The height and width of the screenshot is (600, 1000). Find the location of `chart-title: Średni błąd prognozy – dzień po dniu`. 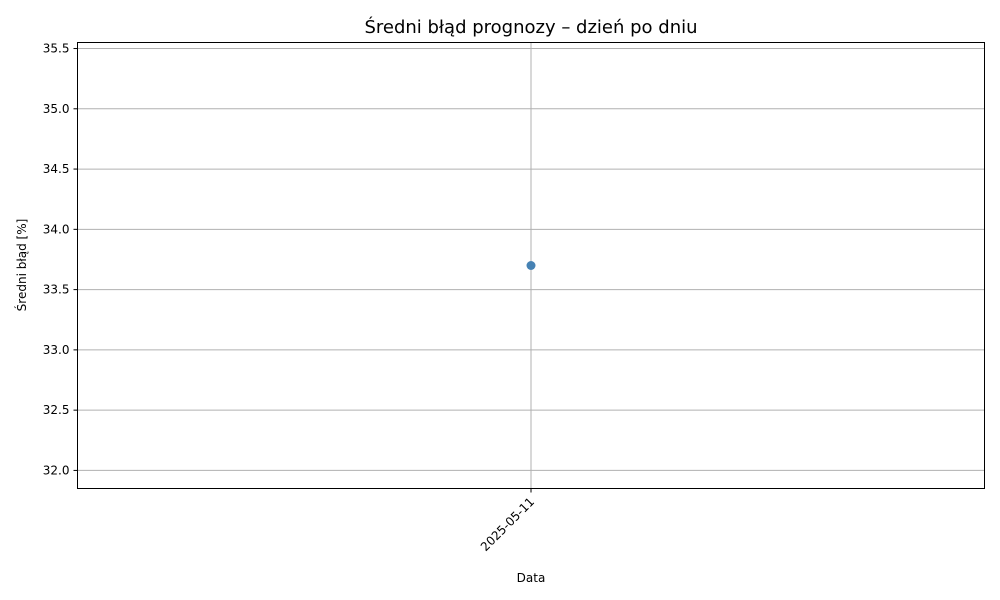

chart-title: Średni błąd prognozy – dzień po dniu is located at coordinates (530, 27).